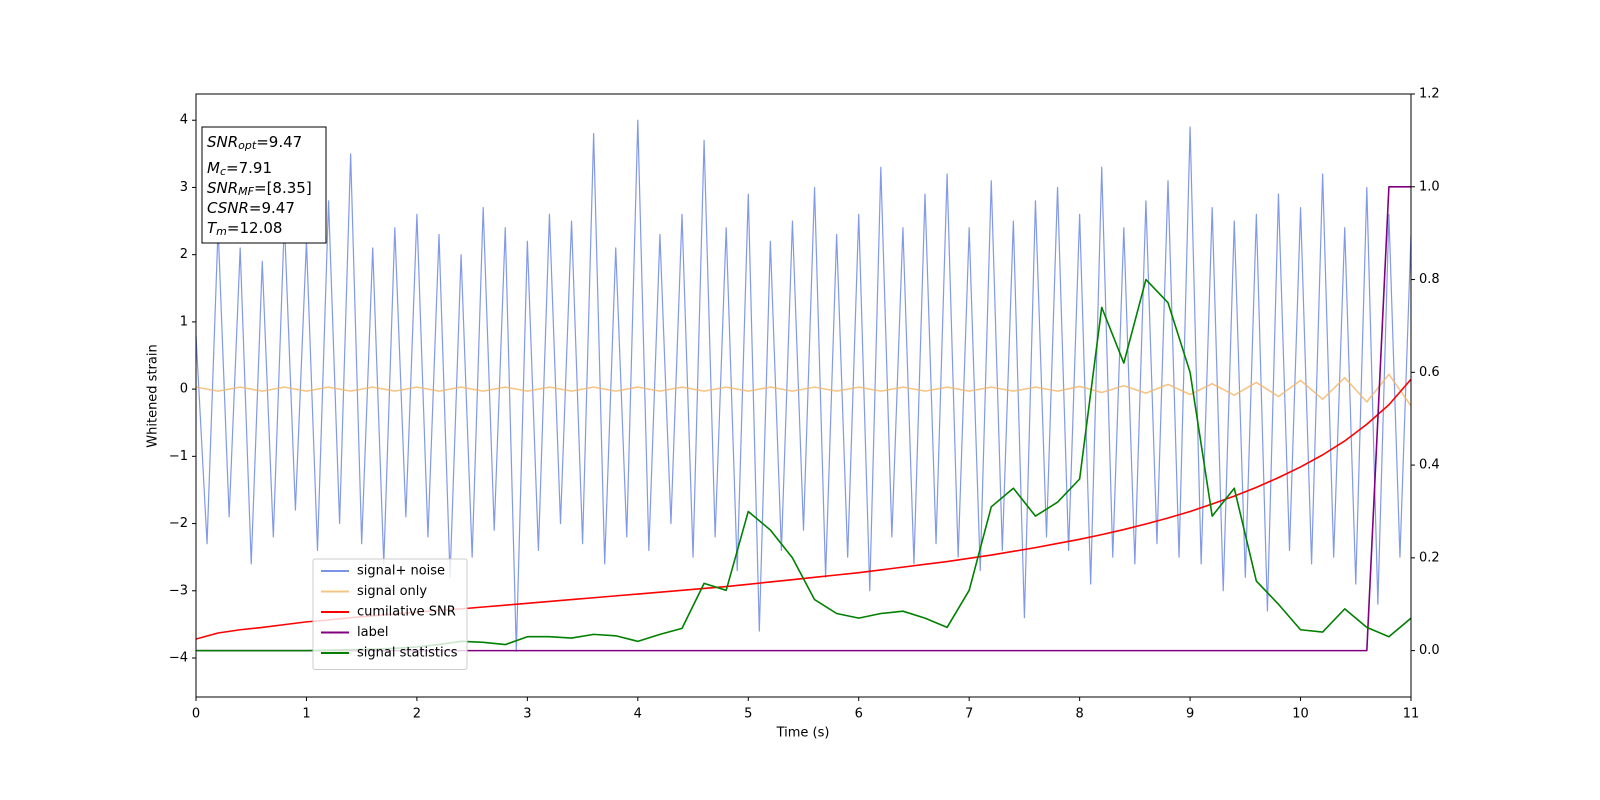 The height and width of the screenshot is (800, 1600). I want to click on y-tick-label: −1, so click(178, 456).